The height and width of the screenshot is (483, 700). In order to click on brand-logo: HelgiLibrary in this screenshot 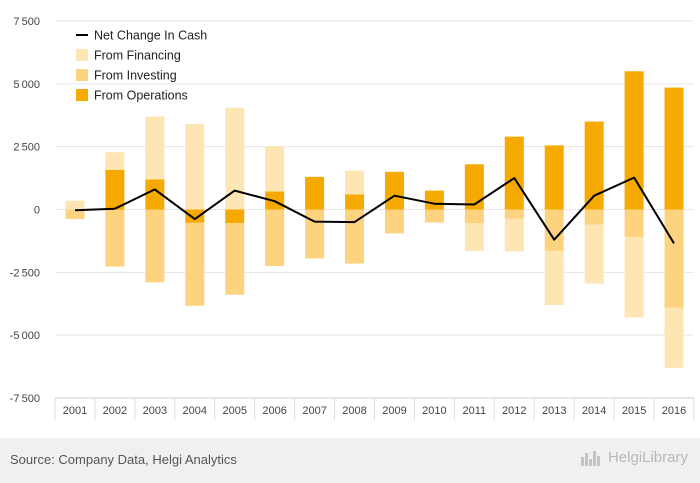, I will do `click(634, 457)`.